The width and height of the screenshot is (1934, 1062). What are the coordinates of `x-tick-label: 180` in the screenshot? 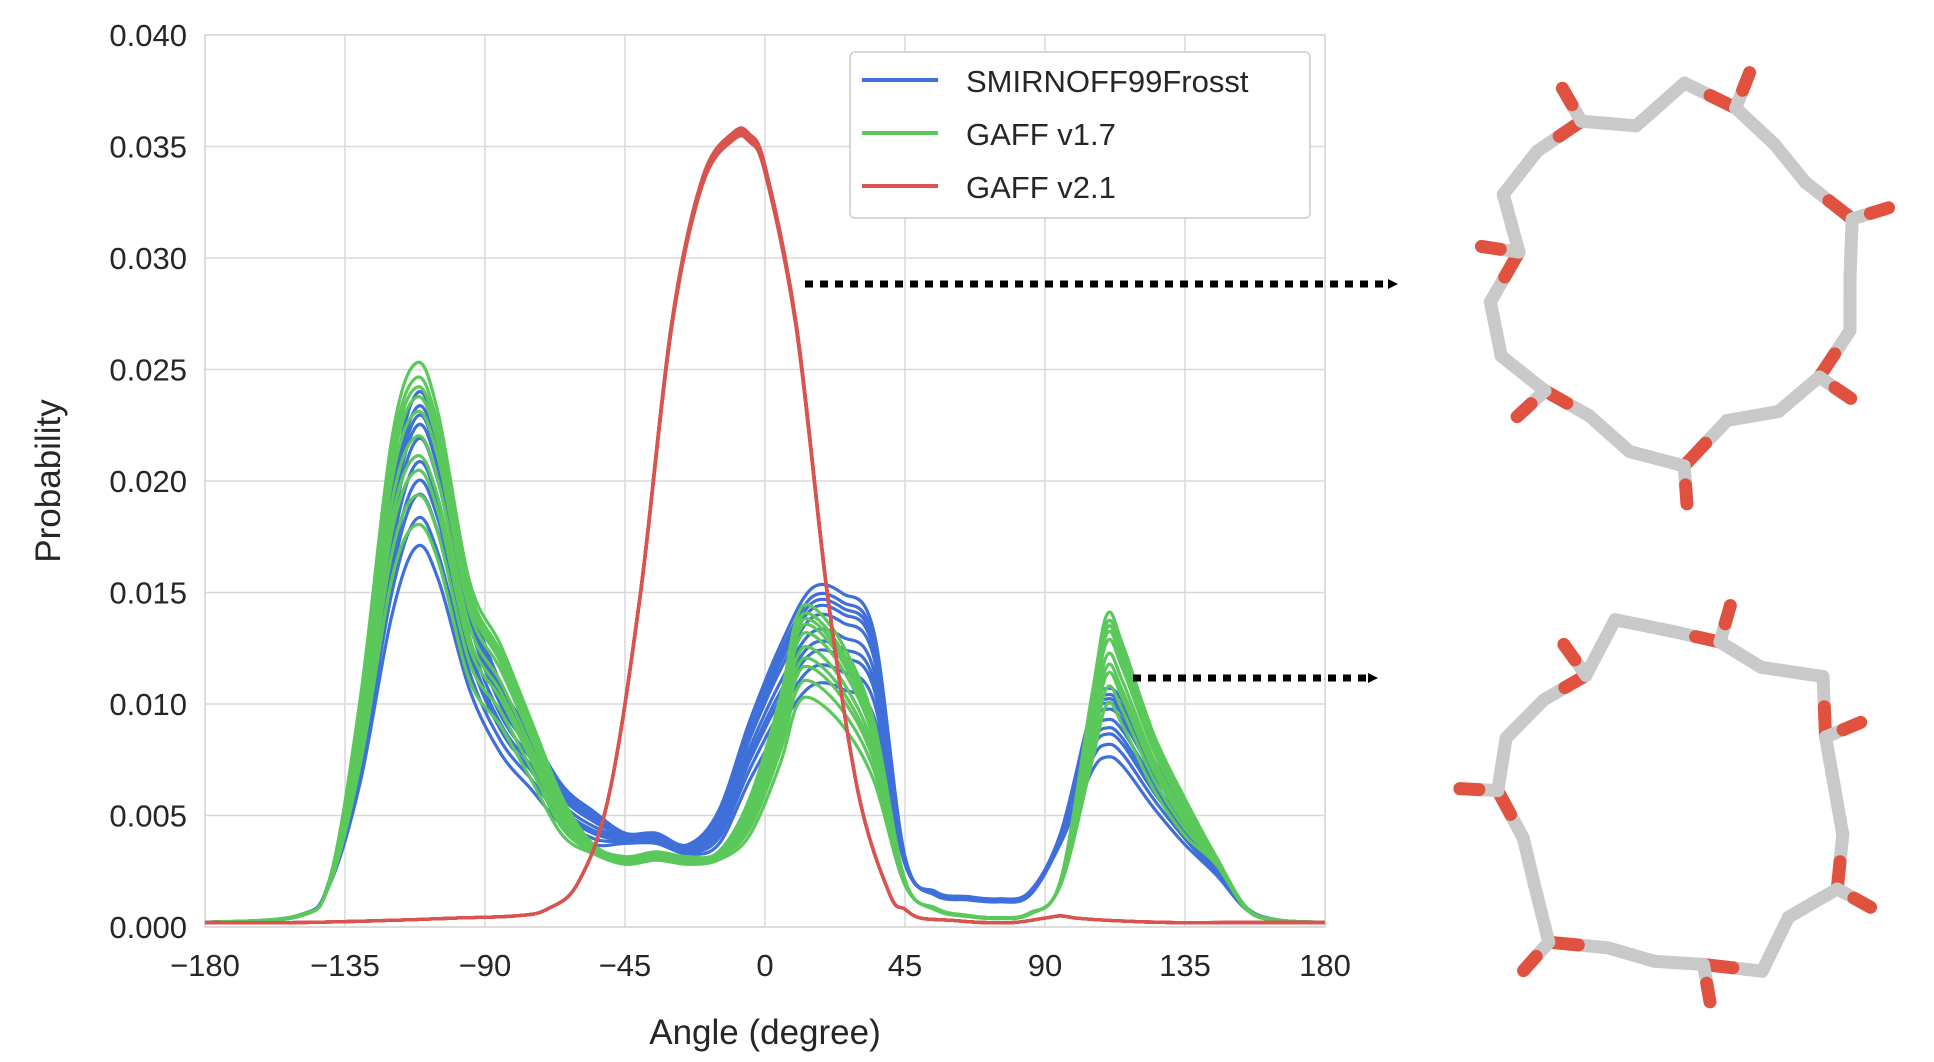 It's located at (1325, 965).